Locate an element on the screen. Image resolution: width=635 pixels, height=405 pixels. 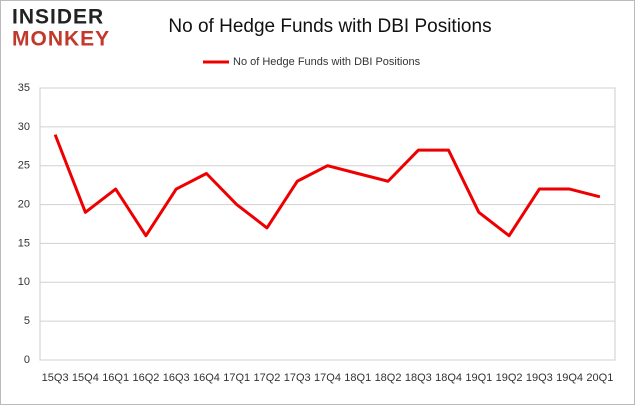
y-tick-label: 15 is located at coordinates (24, 243).